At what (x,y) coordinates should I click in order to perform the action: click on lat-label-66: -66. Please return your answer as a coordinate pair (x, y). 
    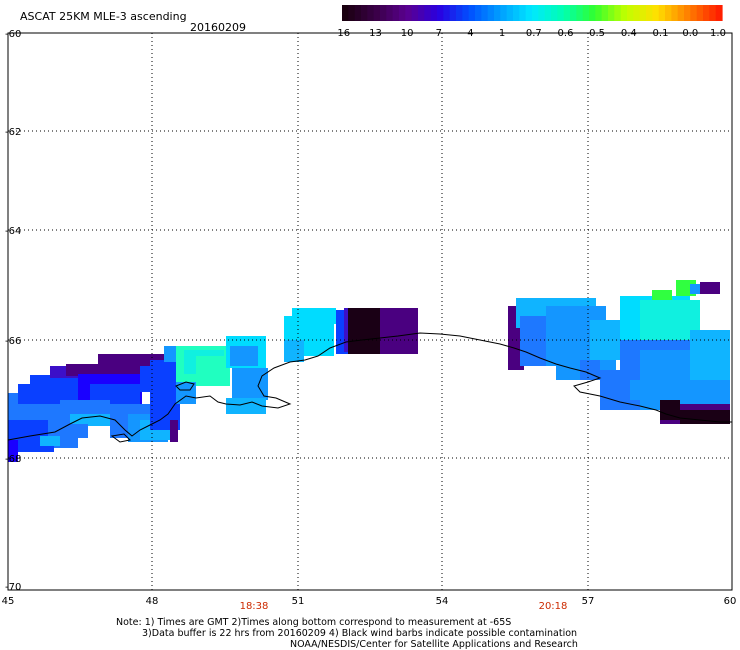
    Looking at the image, I should click on (13, 341).